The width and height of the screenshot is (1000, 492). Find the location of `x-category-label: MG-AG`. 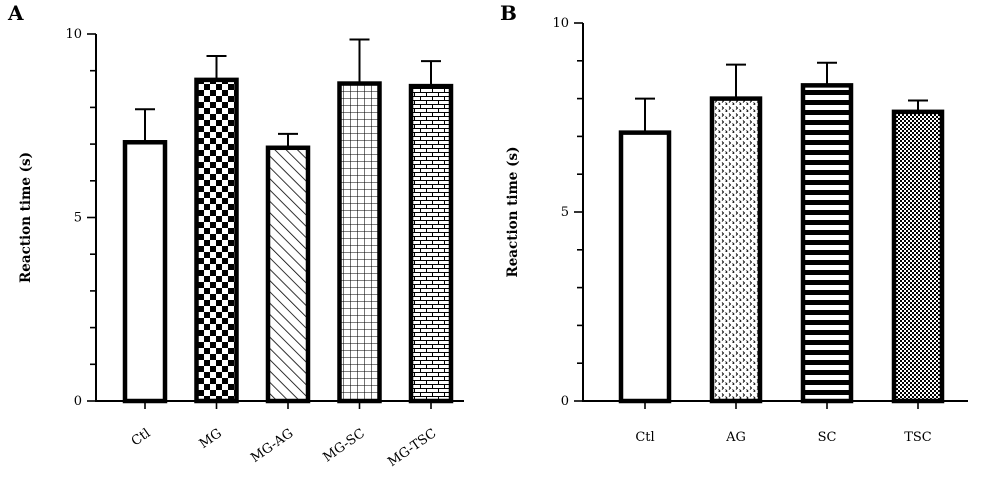

x-category-label: MG-AG is located at coordinates (272, 446).